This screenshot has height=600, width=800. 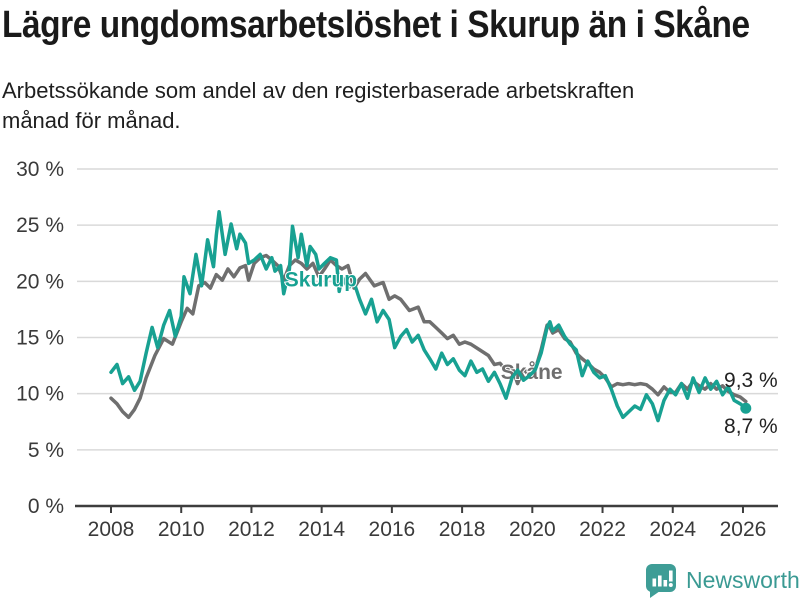 What do you see at coordinates (181, 529) in the screenshot?
I see `x-tick-label: 2010` at bounding box center [181, 529].